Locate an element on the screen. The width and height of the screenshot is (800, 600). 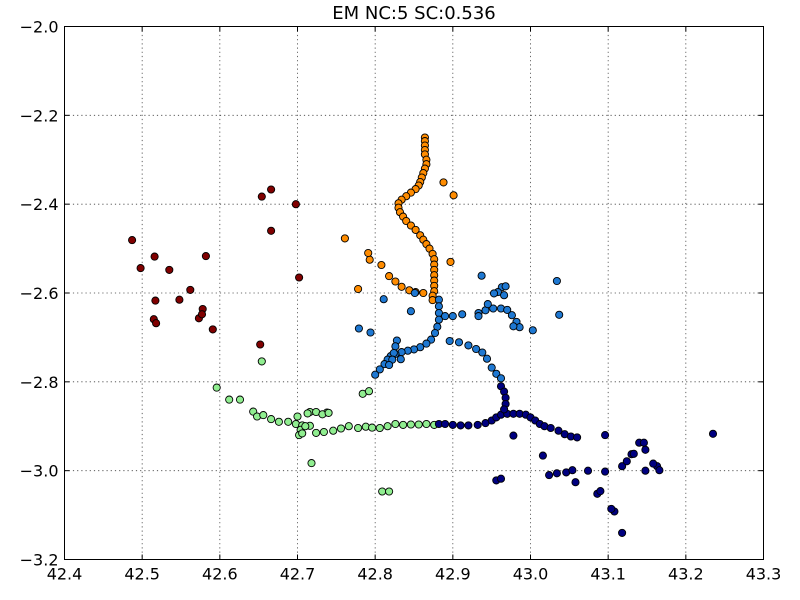
y-tick-label: −2.0 is located at coordinates (39, 27).